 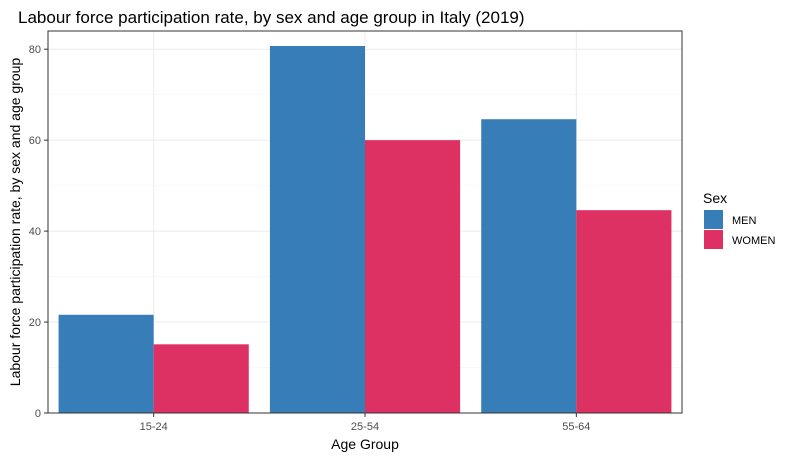 I want to click on legend-title: Sex, so click(x=715, y=198).